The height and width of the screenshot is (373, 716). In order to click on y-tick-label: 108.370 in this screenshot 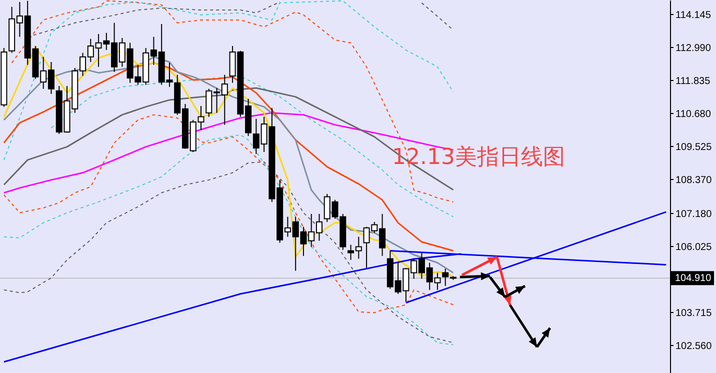, I will do `click(694, 180)`.